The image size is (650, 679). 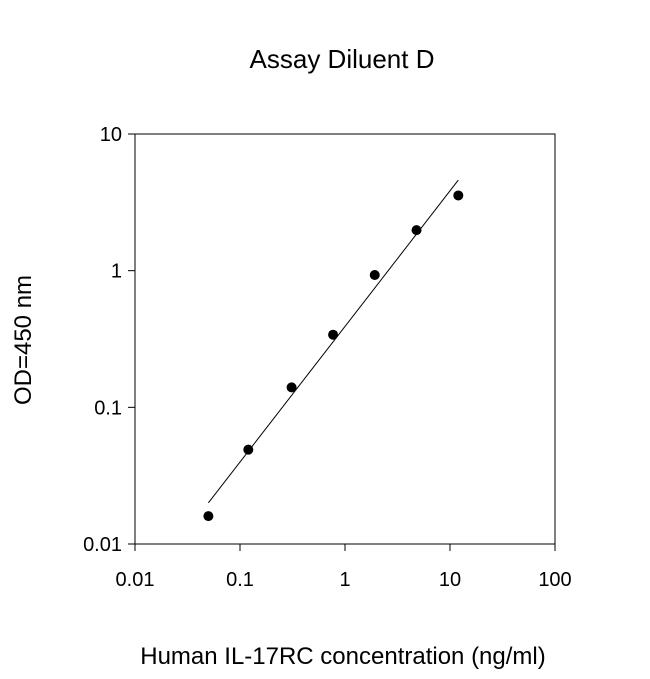 I want to click on y-axis-ticks: 0.01 0.1 1 10, so click(x=109, y=340).